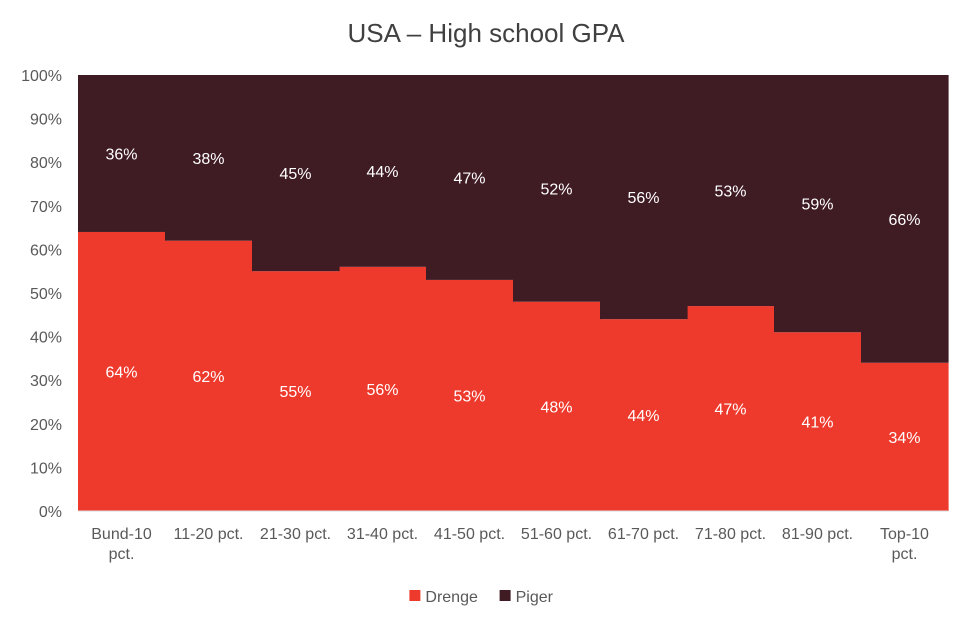 Image resolution: width=972 pixels, height=630 pixels. I want to click on data-label-piger-1: 36%, so click(121, 154).